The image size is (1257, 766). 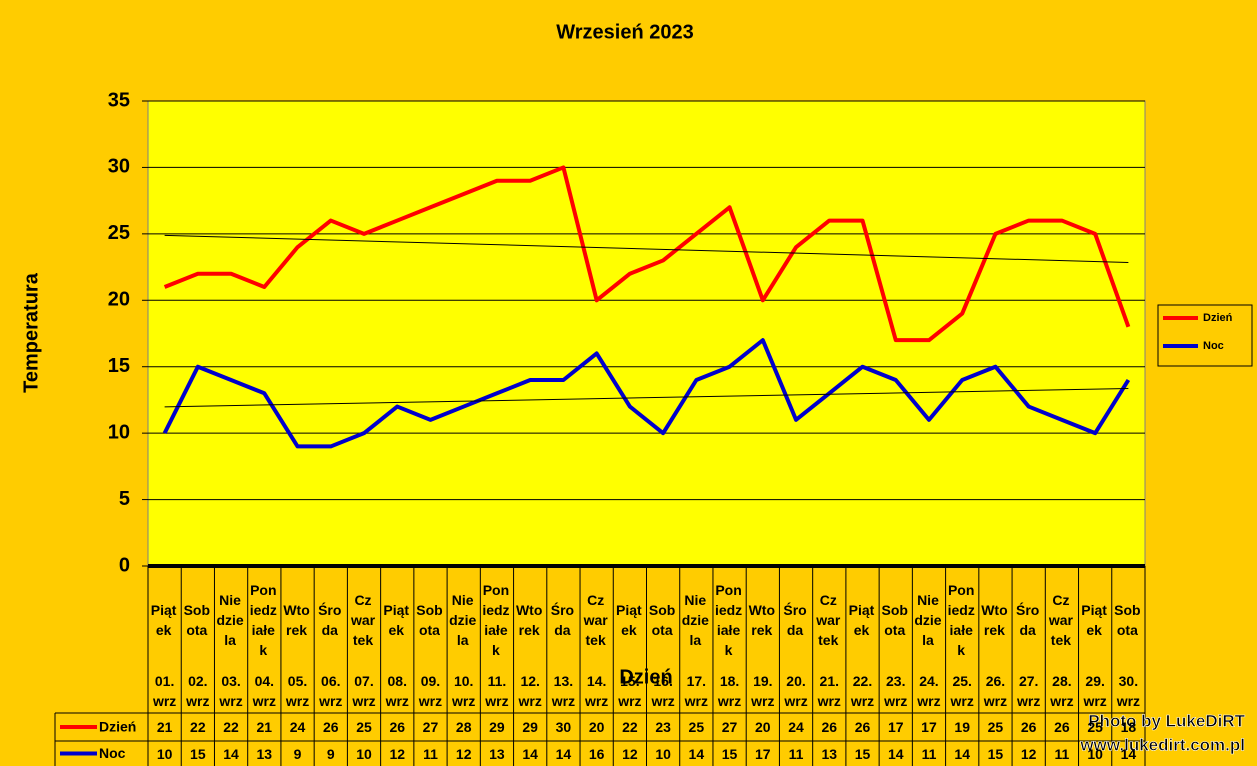 What do you see at coordinates (463, 727) in the screenshot?
I see `table-value: 28` at bounding box center [463, 727].